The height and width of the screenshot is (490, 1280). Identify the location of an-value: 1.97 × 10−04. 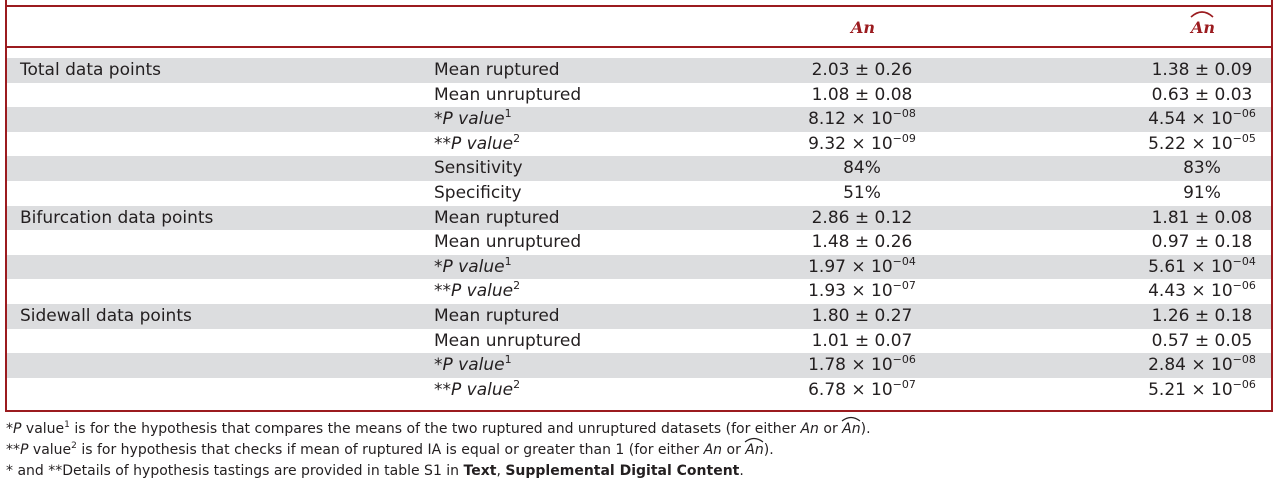
(862, 265).